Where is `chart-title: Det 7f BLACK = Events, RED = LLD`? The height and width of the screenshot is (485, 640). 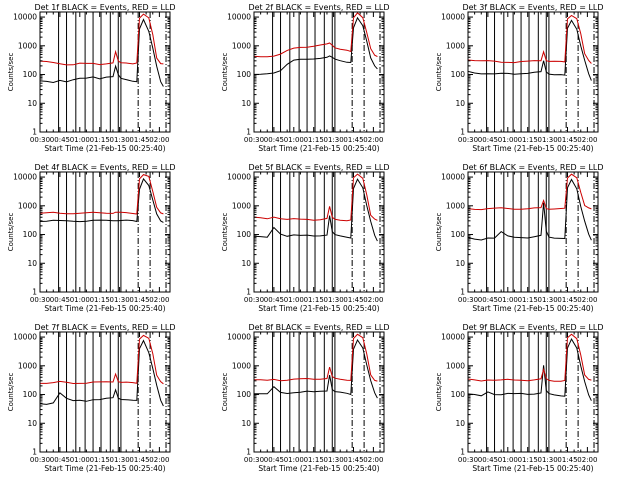 chart-title: Det 7f BLACK = Events, RED = LLD is located at coordinates (104, 327).